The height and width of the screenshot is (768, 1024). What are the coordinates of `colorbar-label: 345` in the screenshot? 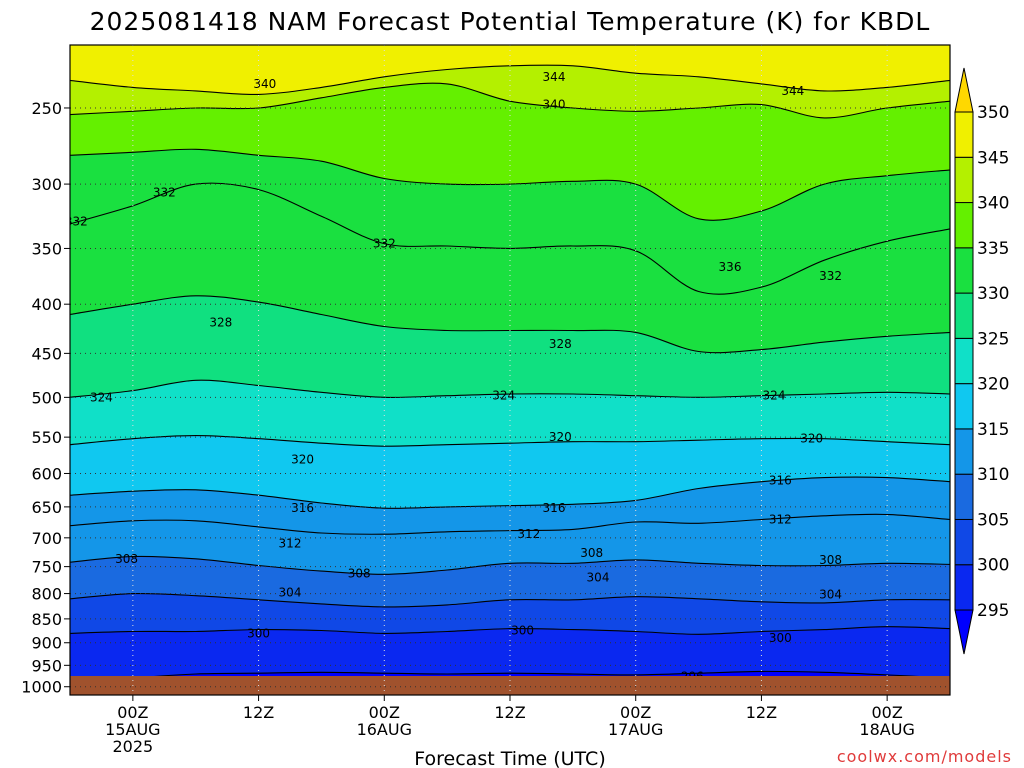 It's located at (993, 158).